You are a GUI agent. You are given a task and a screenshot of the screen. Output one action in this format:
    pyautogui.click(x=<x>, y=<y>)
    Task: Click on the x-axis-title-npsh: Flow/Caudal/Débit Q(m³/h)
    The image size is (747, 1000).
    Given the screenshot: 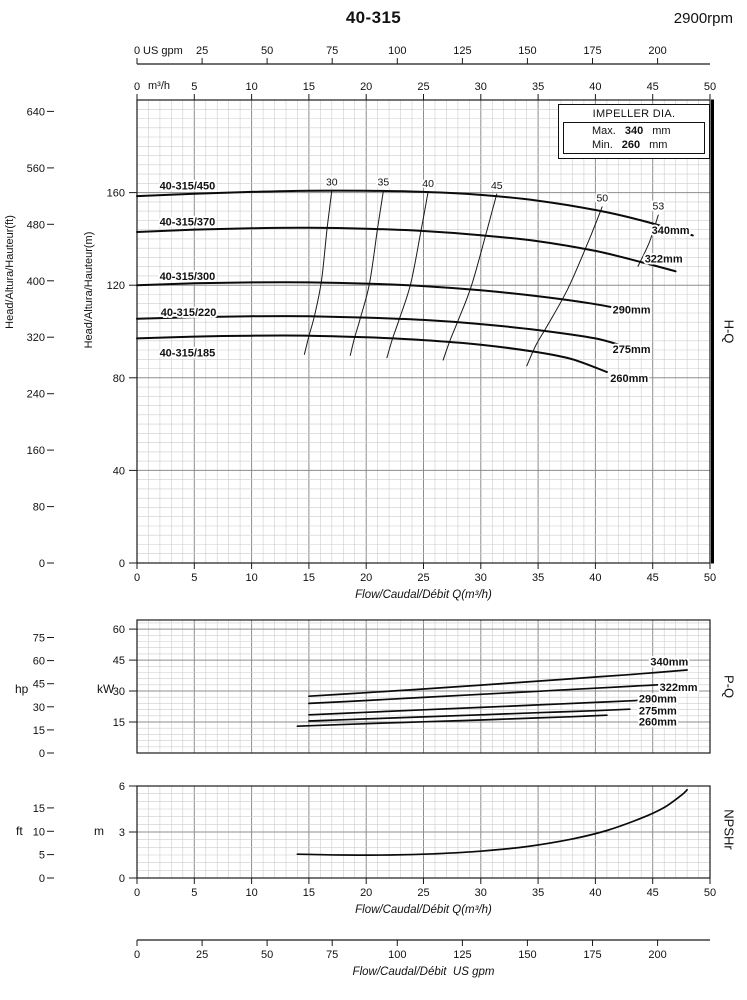 What is the action you would take?
    pyautogui.click(x=423, y=910)
    